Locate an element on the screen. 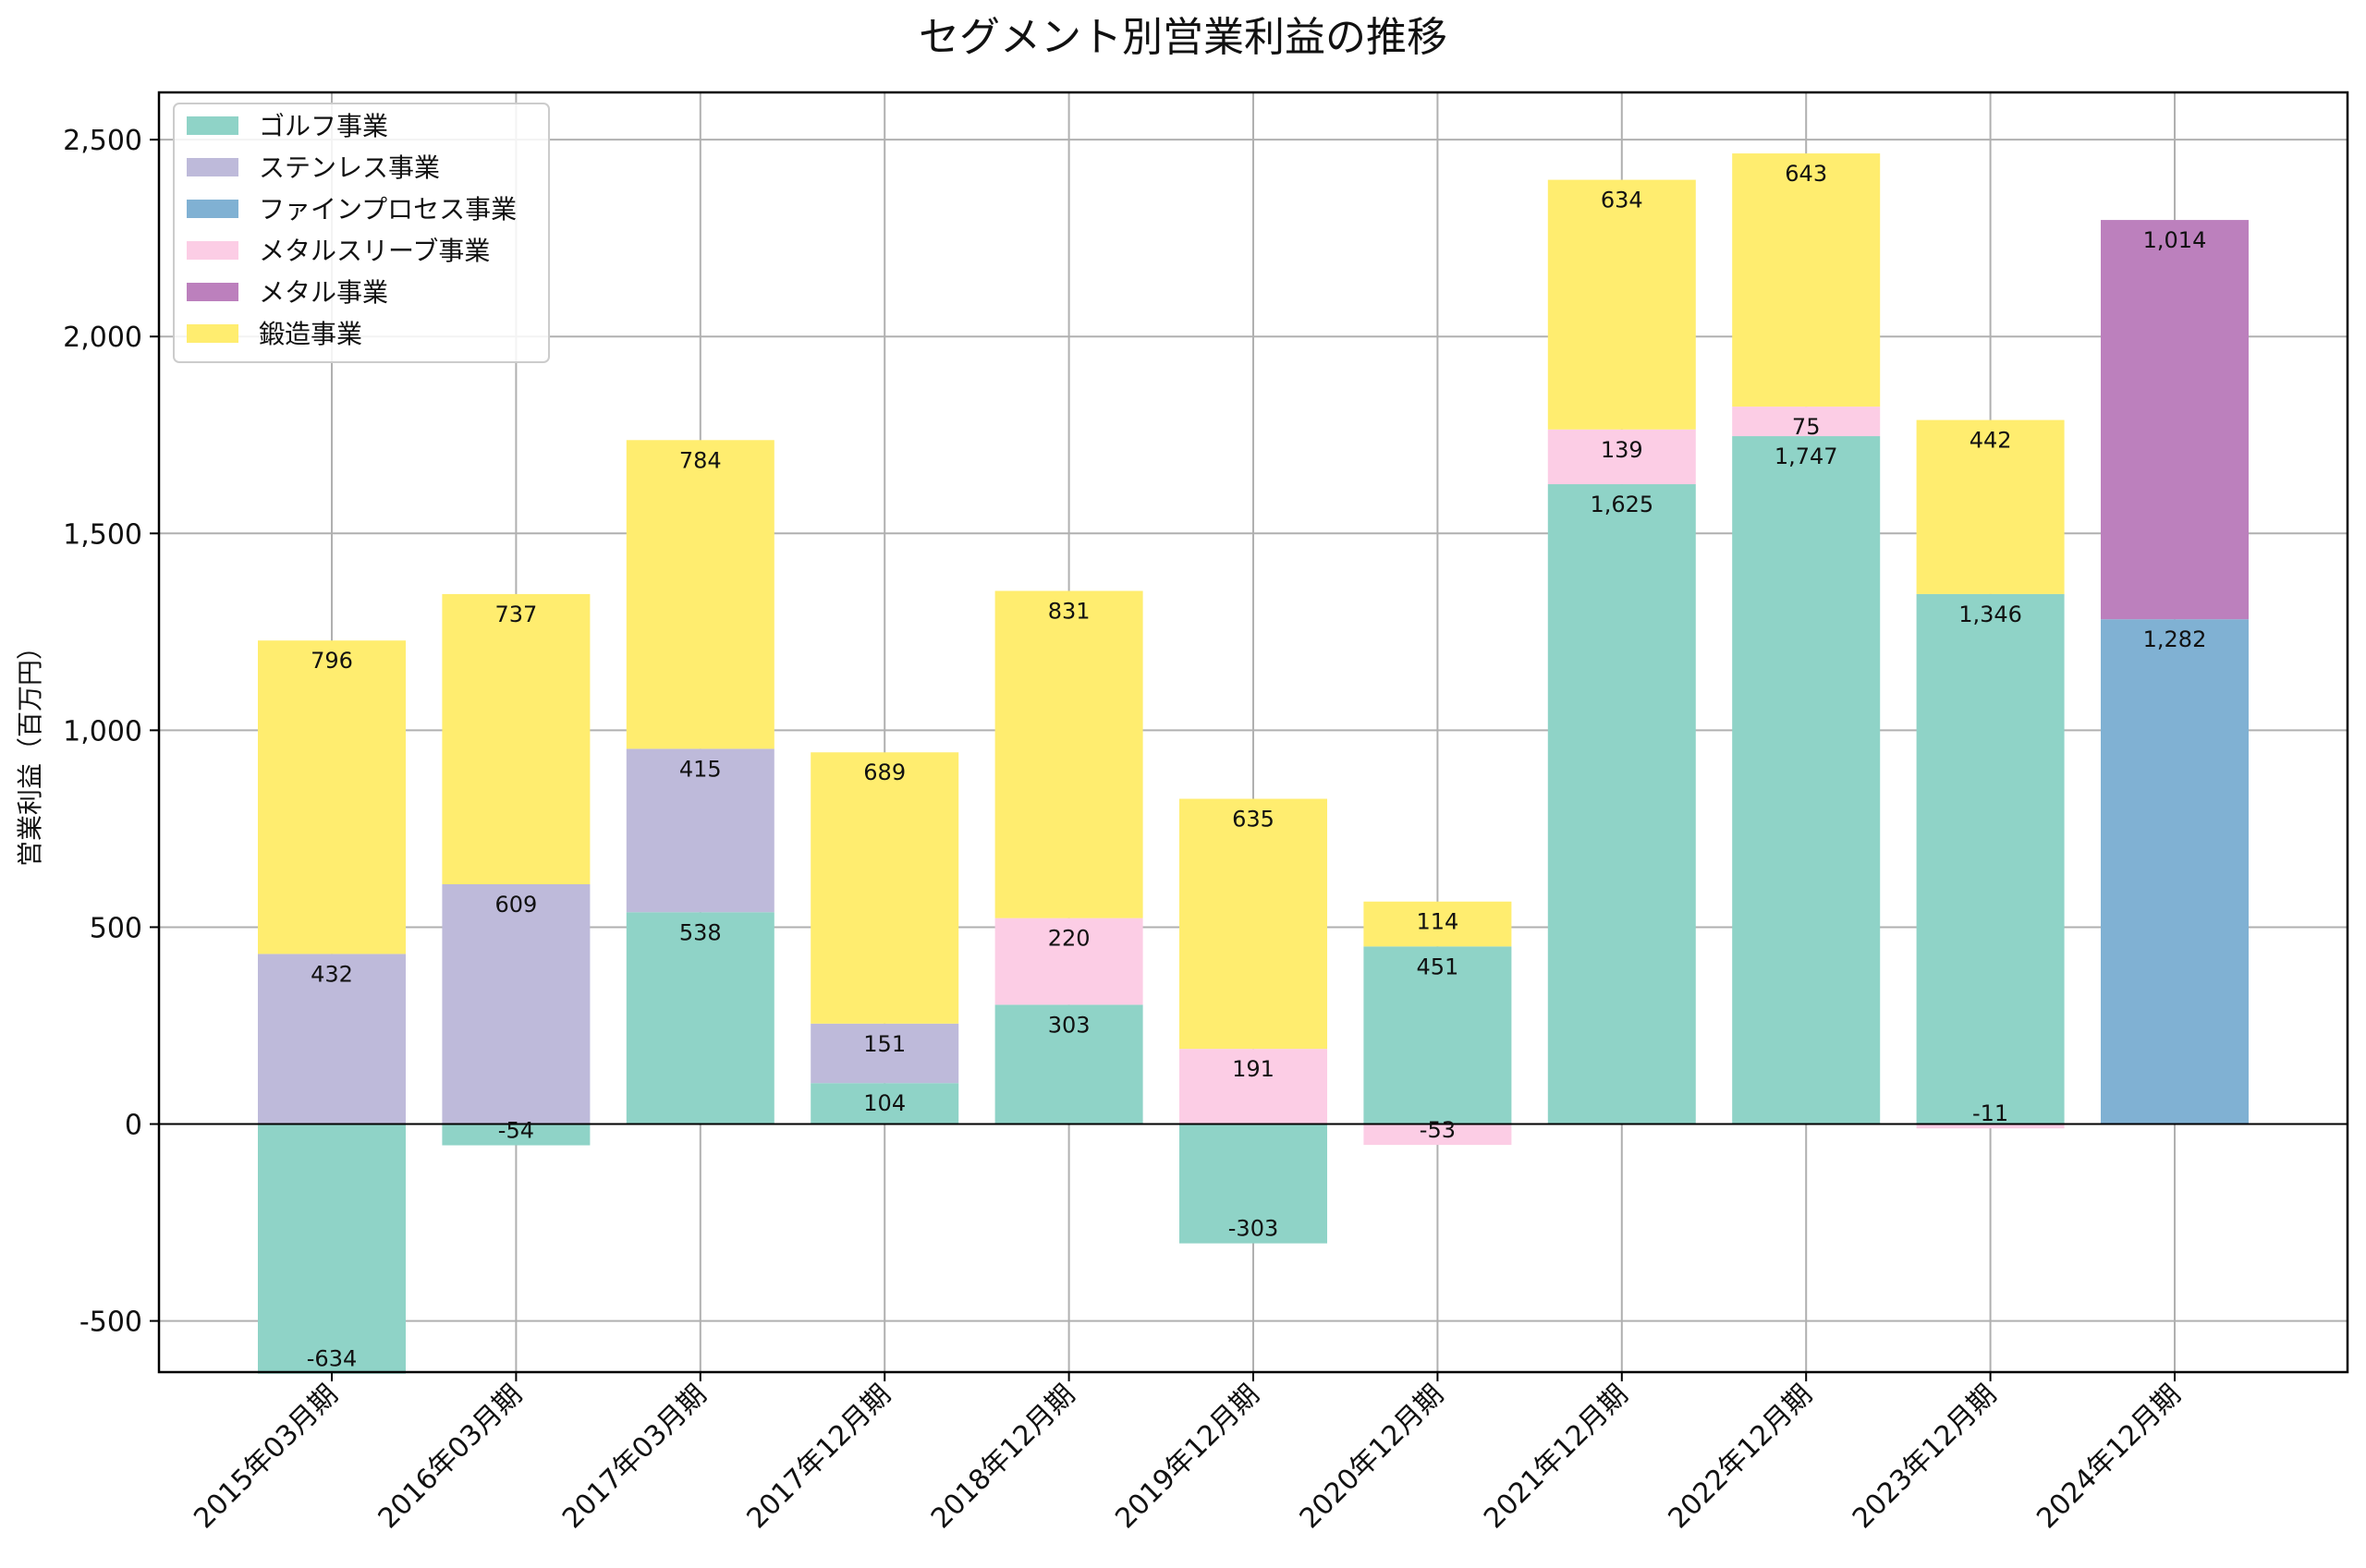 This screenshot has width=2366, height=1568. legend-label: ステンレス事業 is located at coordinates (350, 167).